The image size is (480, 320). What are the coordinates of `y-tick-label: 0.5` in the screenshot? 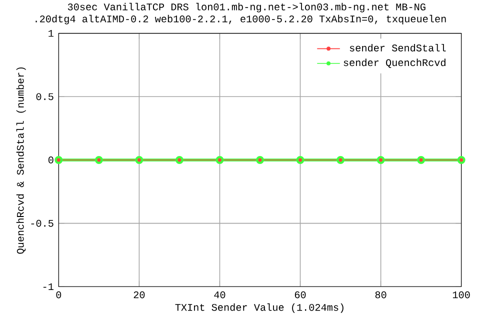 It's located at (45, 96).